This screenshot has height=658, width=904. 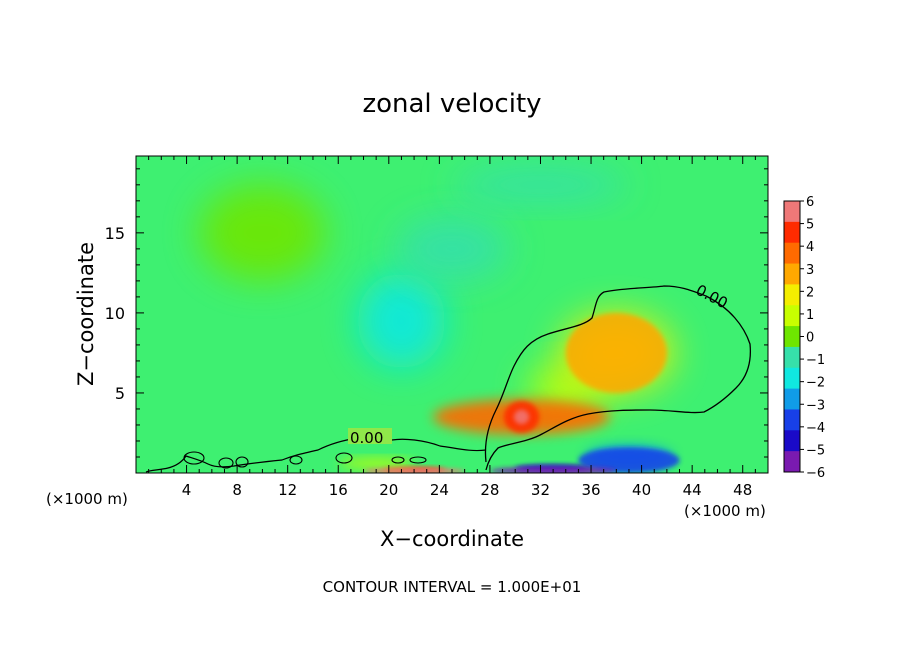 What do you see at coordinates (115, 313) in the screenshot?
I see `y-tick-label: 10` at bounding box center [115, 313].